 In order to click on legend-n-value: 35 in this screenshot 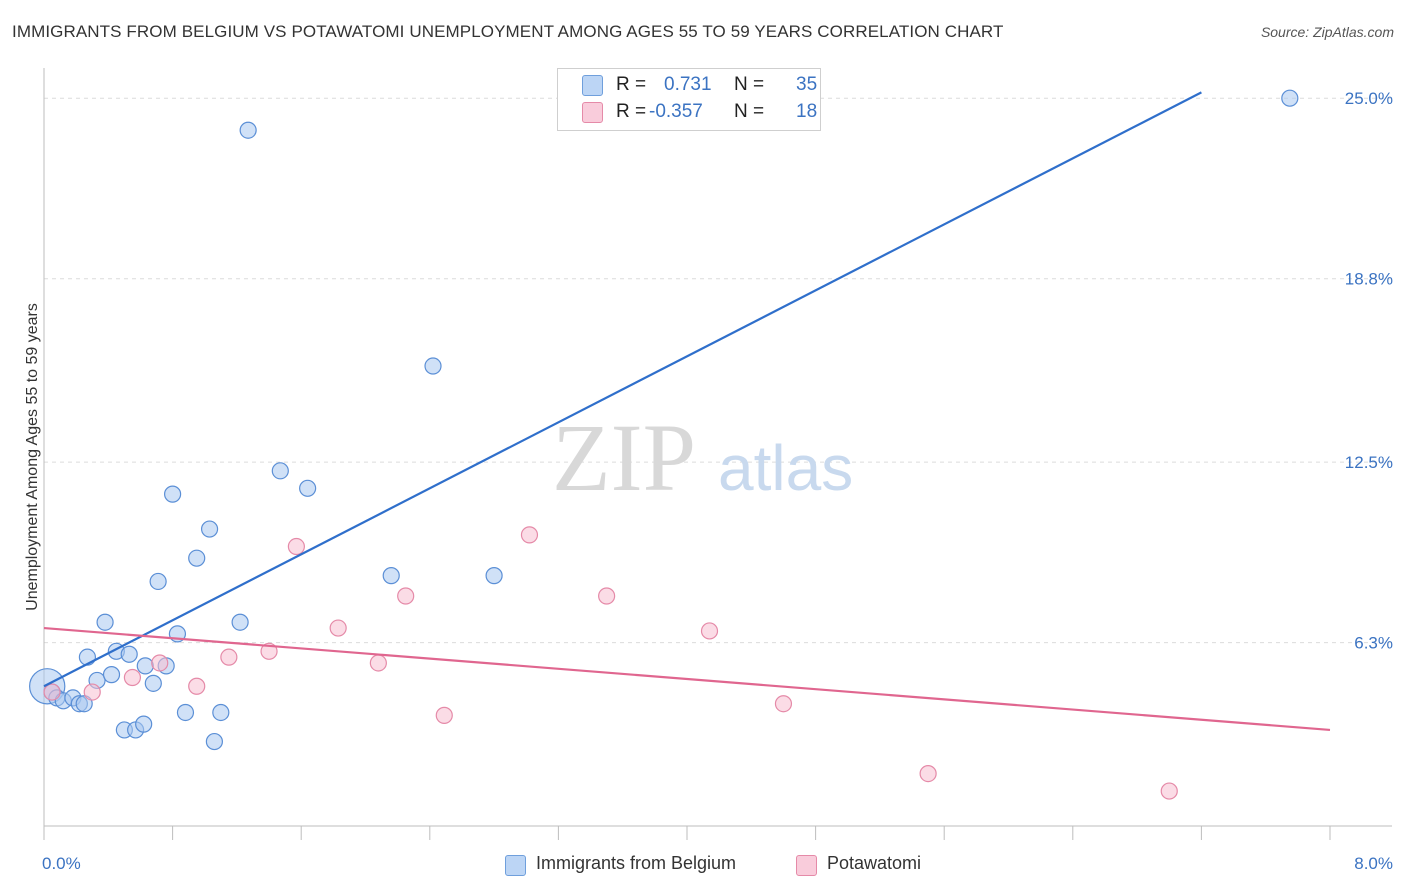, I will do `click(807, 84)`.